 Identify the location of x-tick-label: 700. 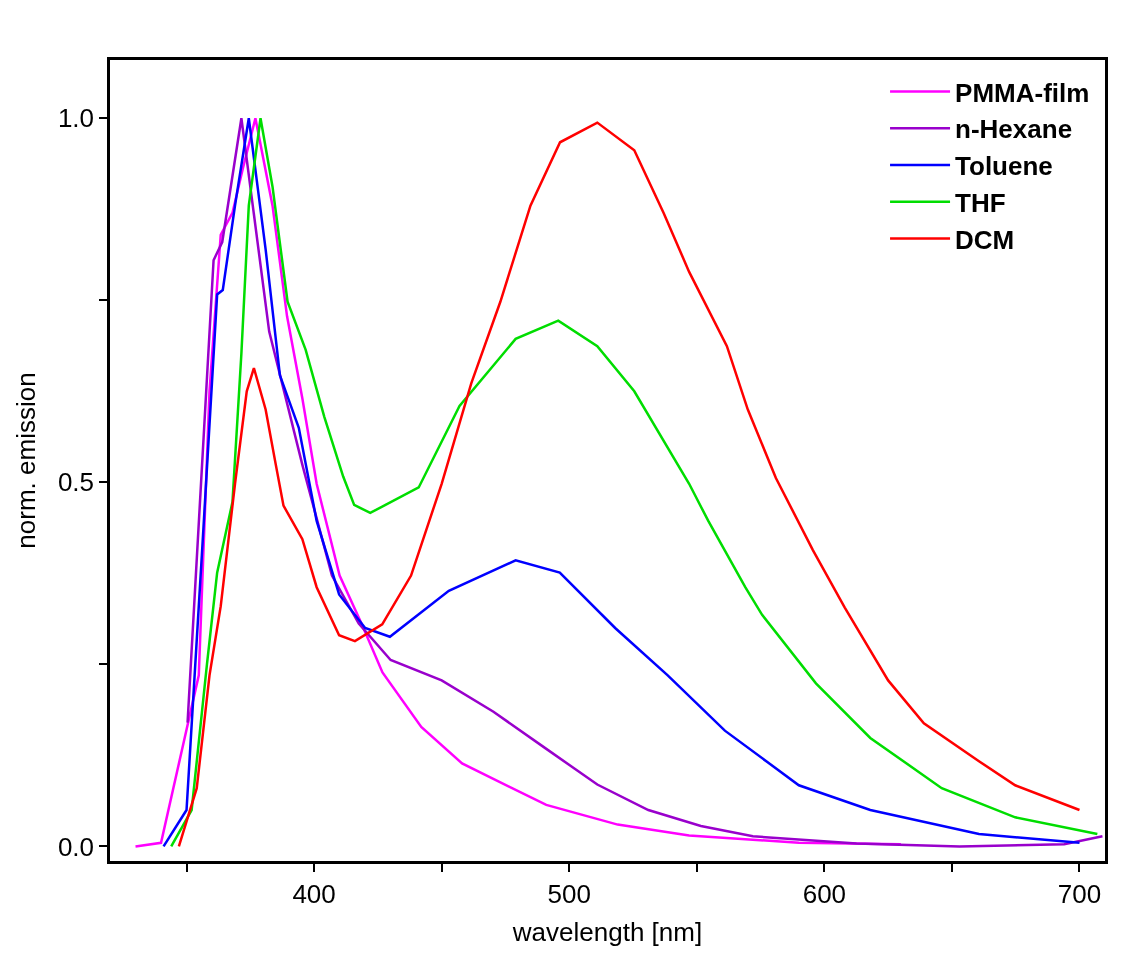
(1079, 893).